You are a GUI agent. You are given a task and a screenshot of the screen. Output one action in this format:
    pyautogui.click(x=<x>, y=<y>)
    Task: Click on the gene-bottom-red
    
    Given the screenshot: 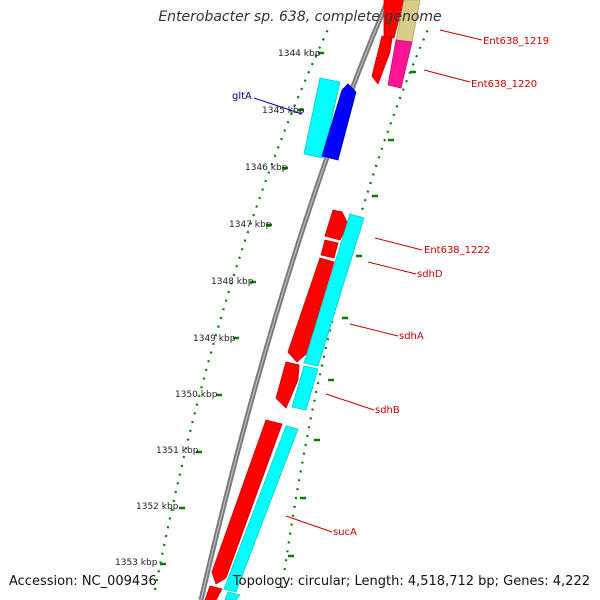 What is the action you would take?
    pyautogui.click(x=213, y=592)
    